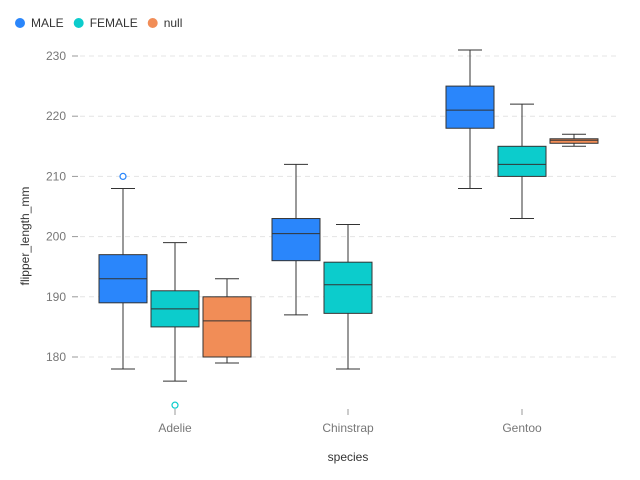  I want to click on box-male-gentoo, so click(470, 119).